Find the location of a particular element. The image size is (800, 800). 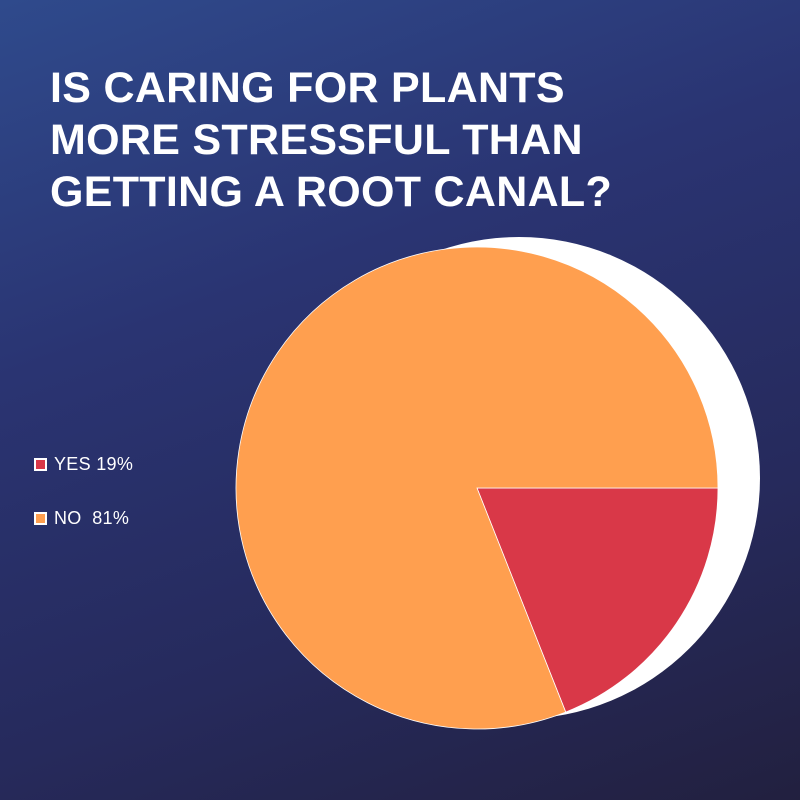

pie-slice-yes is located at coordinates (597, 600).